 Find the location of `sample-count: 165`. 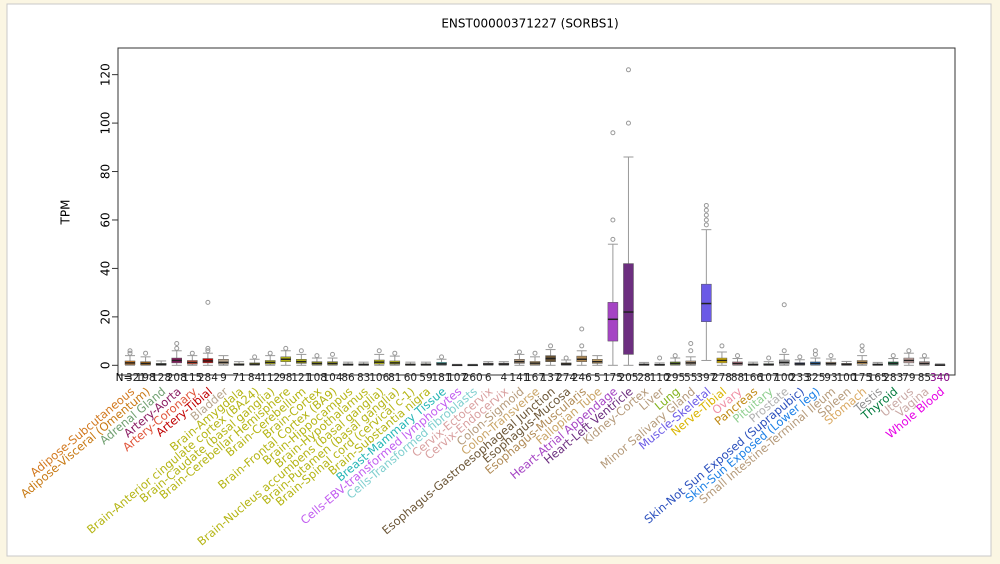

sample-count: 165 is located at coordinates (878, 378).